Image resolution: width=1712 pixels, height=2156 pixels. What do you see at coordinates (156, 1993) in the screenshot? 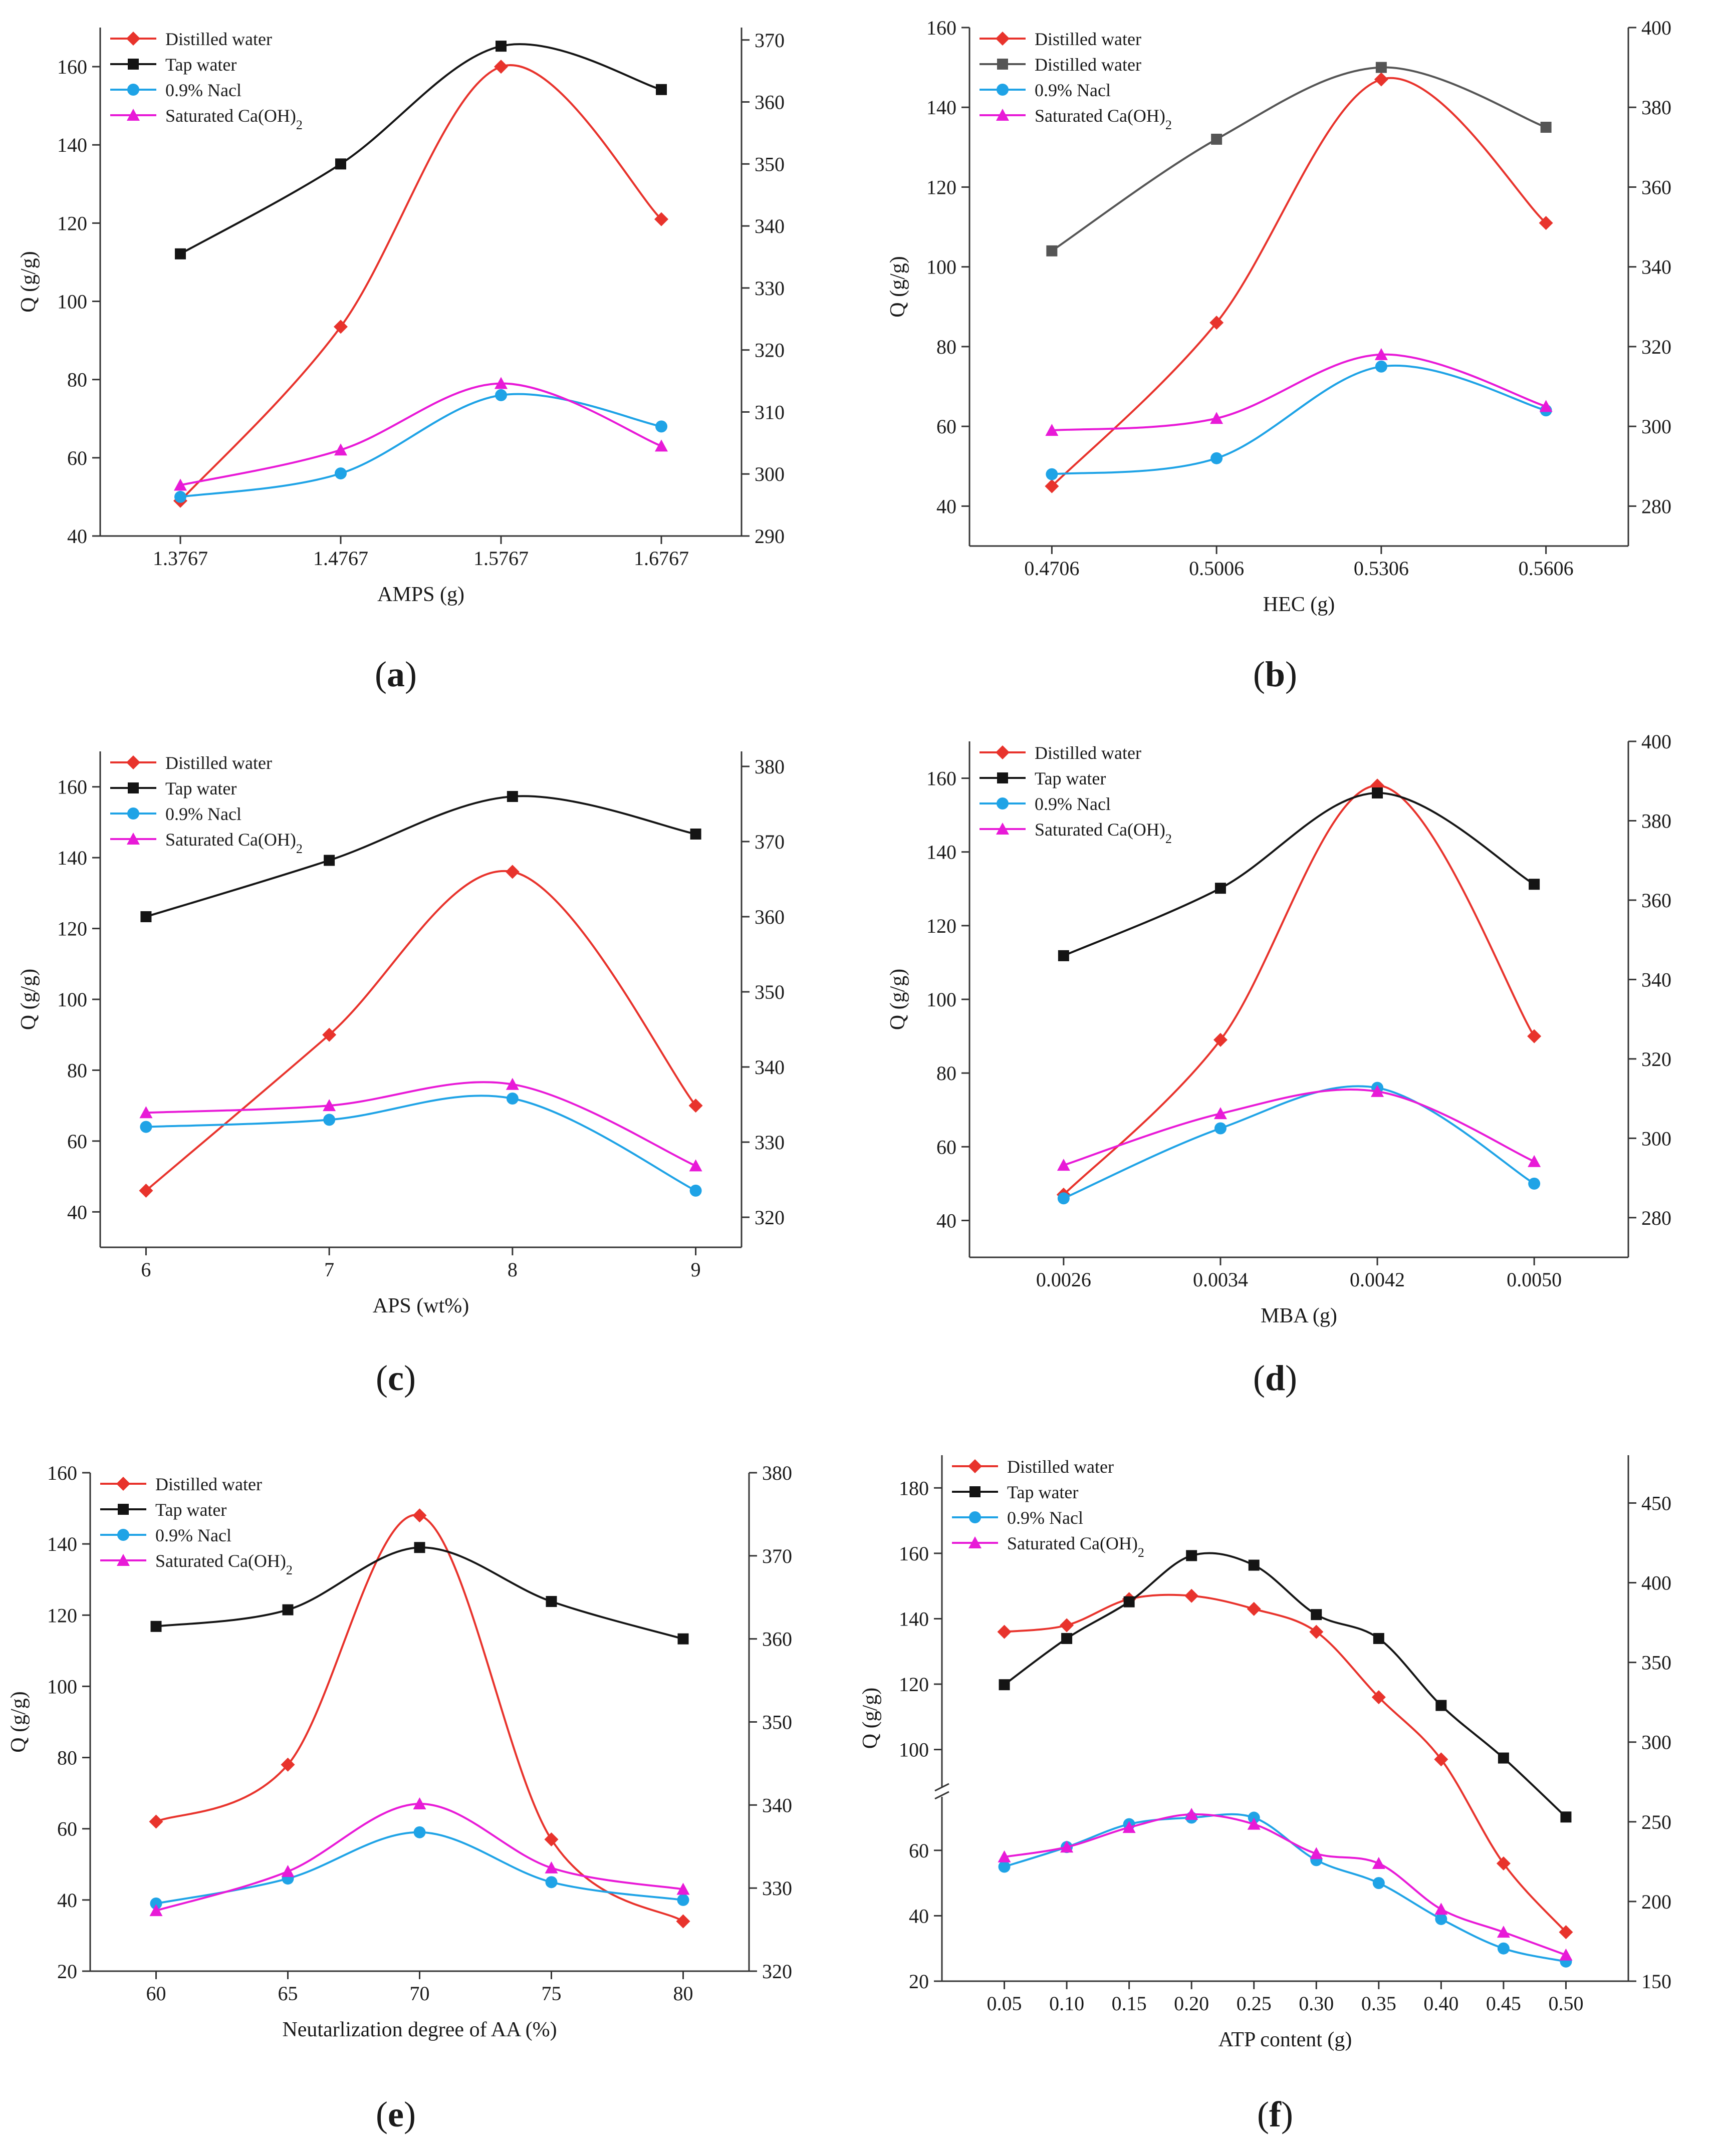
I see `x-tick-label: 60` at bounding box center [156, 1993].